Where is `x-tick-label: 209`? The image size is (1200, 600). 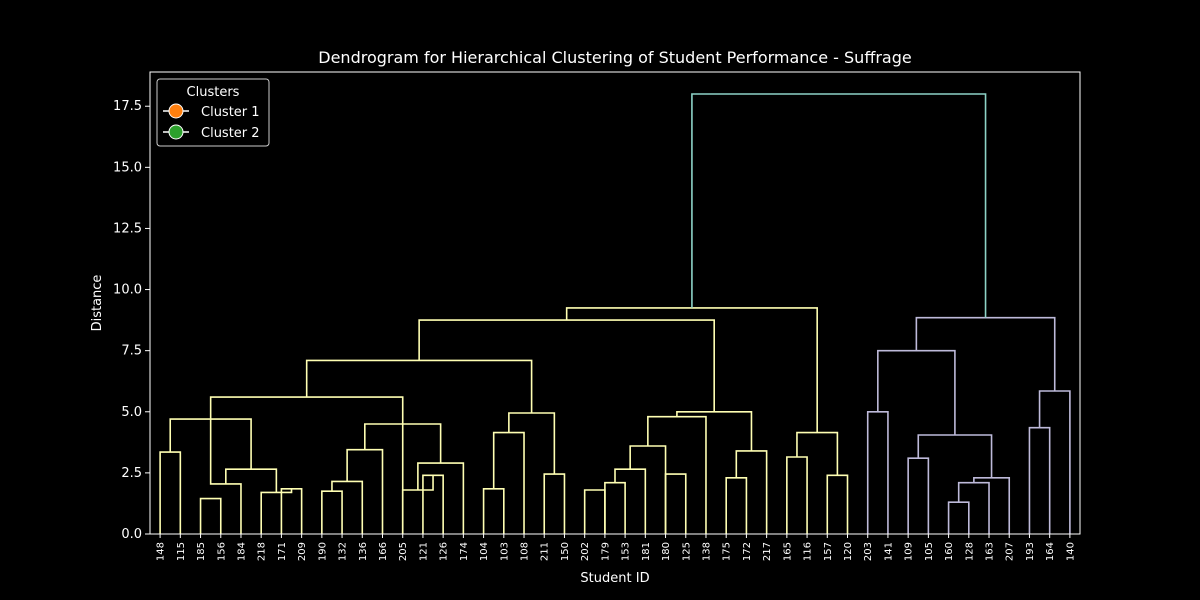
x-tick-label: 209 is located at coordinates (302, 551).